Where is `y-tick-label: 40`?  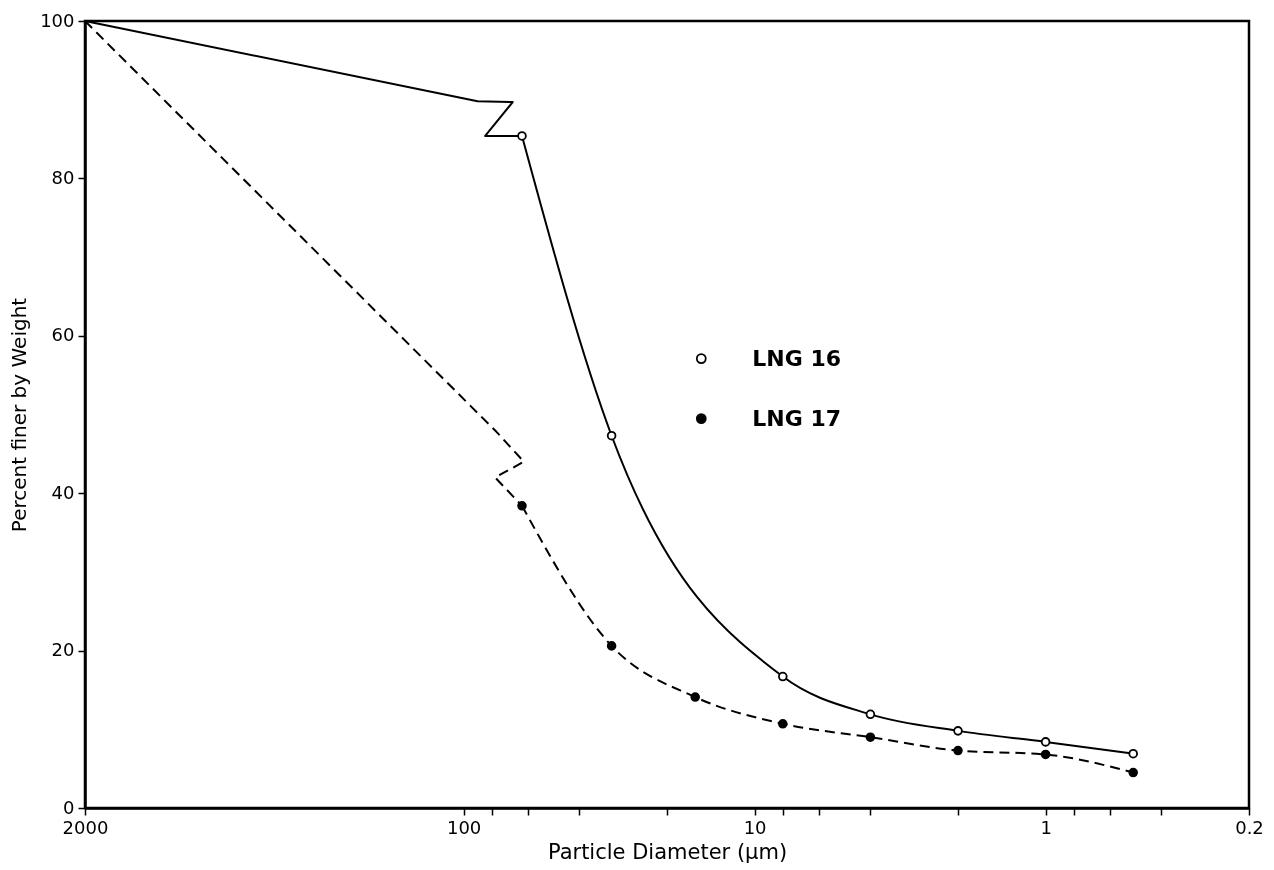
y-tick-label: 40 is located at coordinates (63, 492).